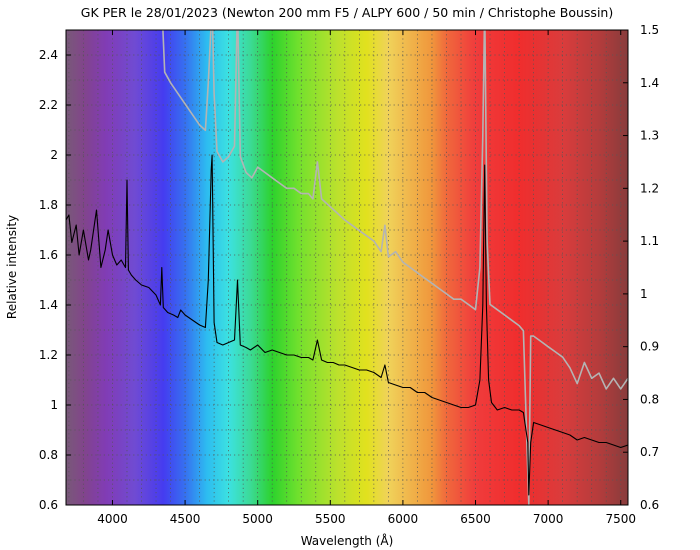 This screenshot has width=700, height=550. Describe the element at coordinates (347, 540) in the screenshot. I see `x-axis-label: Wavelength (Å)` at that location.